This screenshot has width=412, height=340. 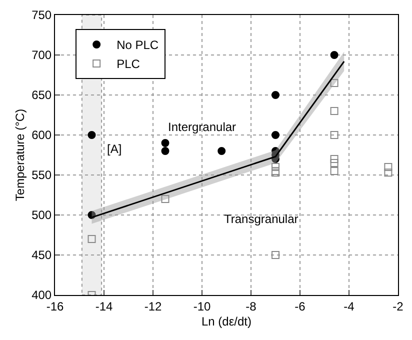 I want to click on y-axis-title: Temperature (°C), so click(x=19, y=155).